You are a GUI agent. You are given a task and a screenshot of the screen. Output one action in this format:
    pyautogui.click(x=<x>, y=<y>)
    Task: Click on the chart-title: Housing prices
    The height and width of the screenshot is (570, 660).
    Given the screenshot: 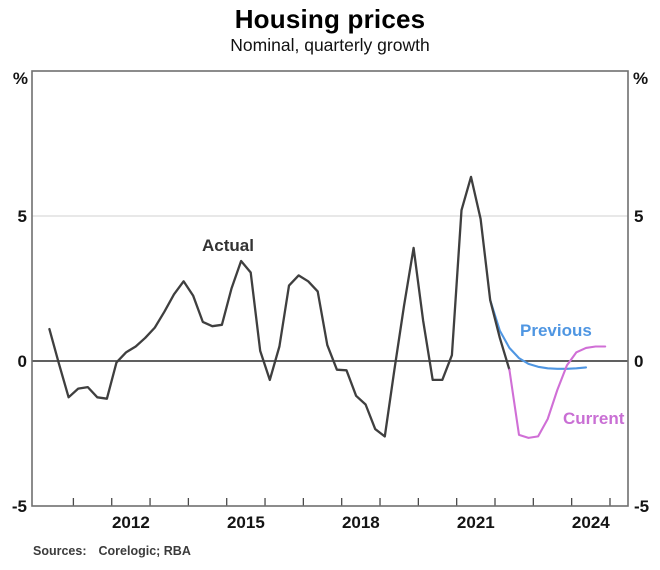 What is the action you would take?
    pyautogui.click(x=330, y=19)
    